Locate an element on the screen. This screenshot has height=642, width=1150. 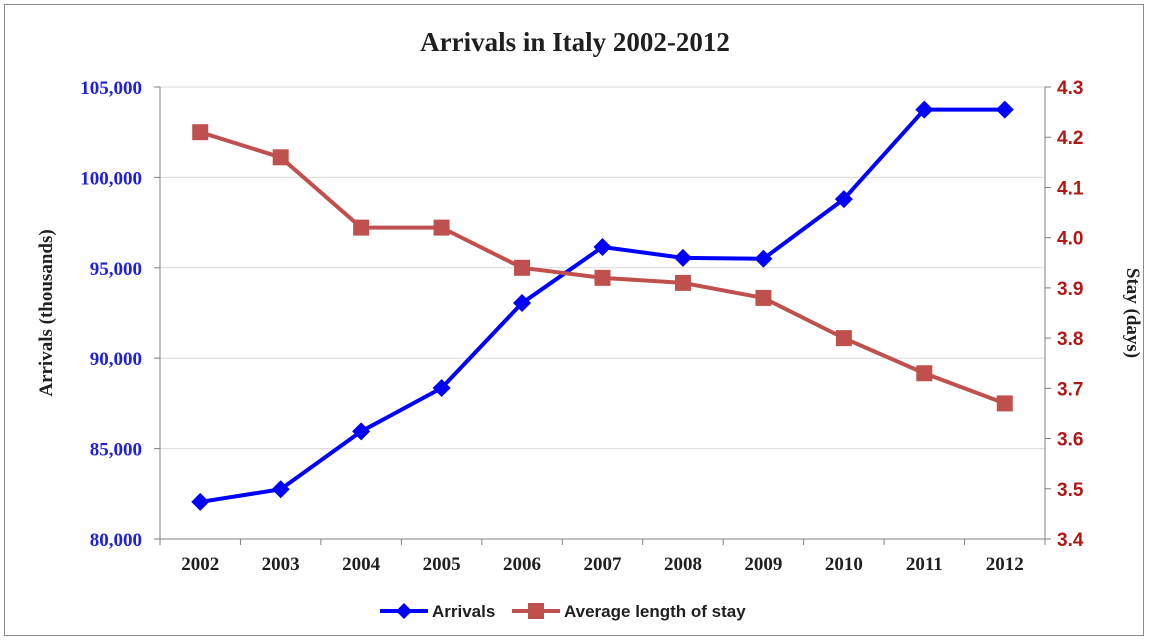
legend: Arrivals Average length of stay is located at coordinates (563, 611).